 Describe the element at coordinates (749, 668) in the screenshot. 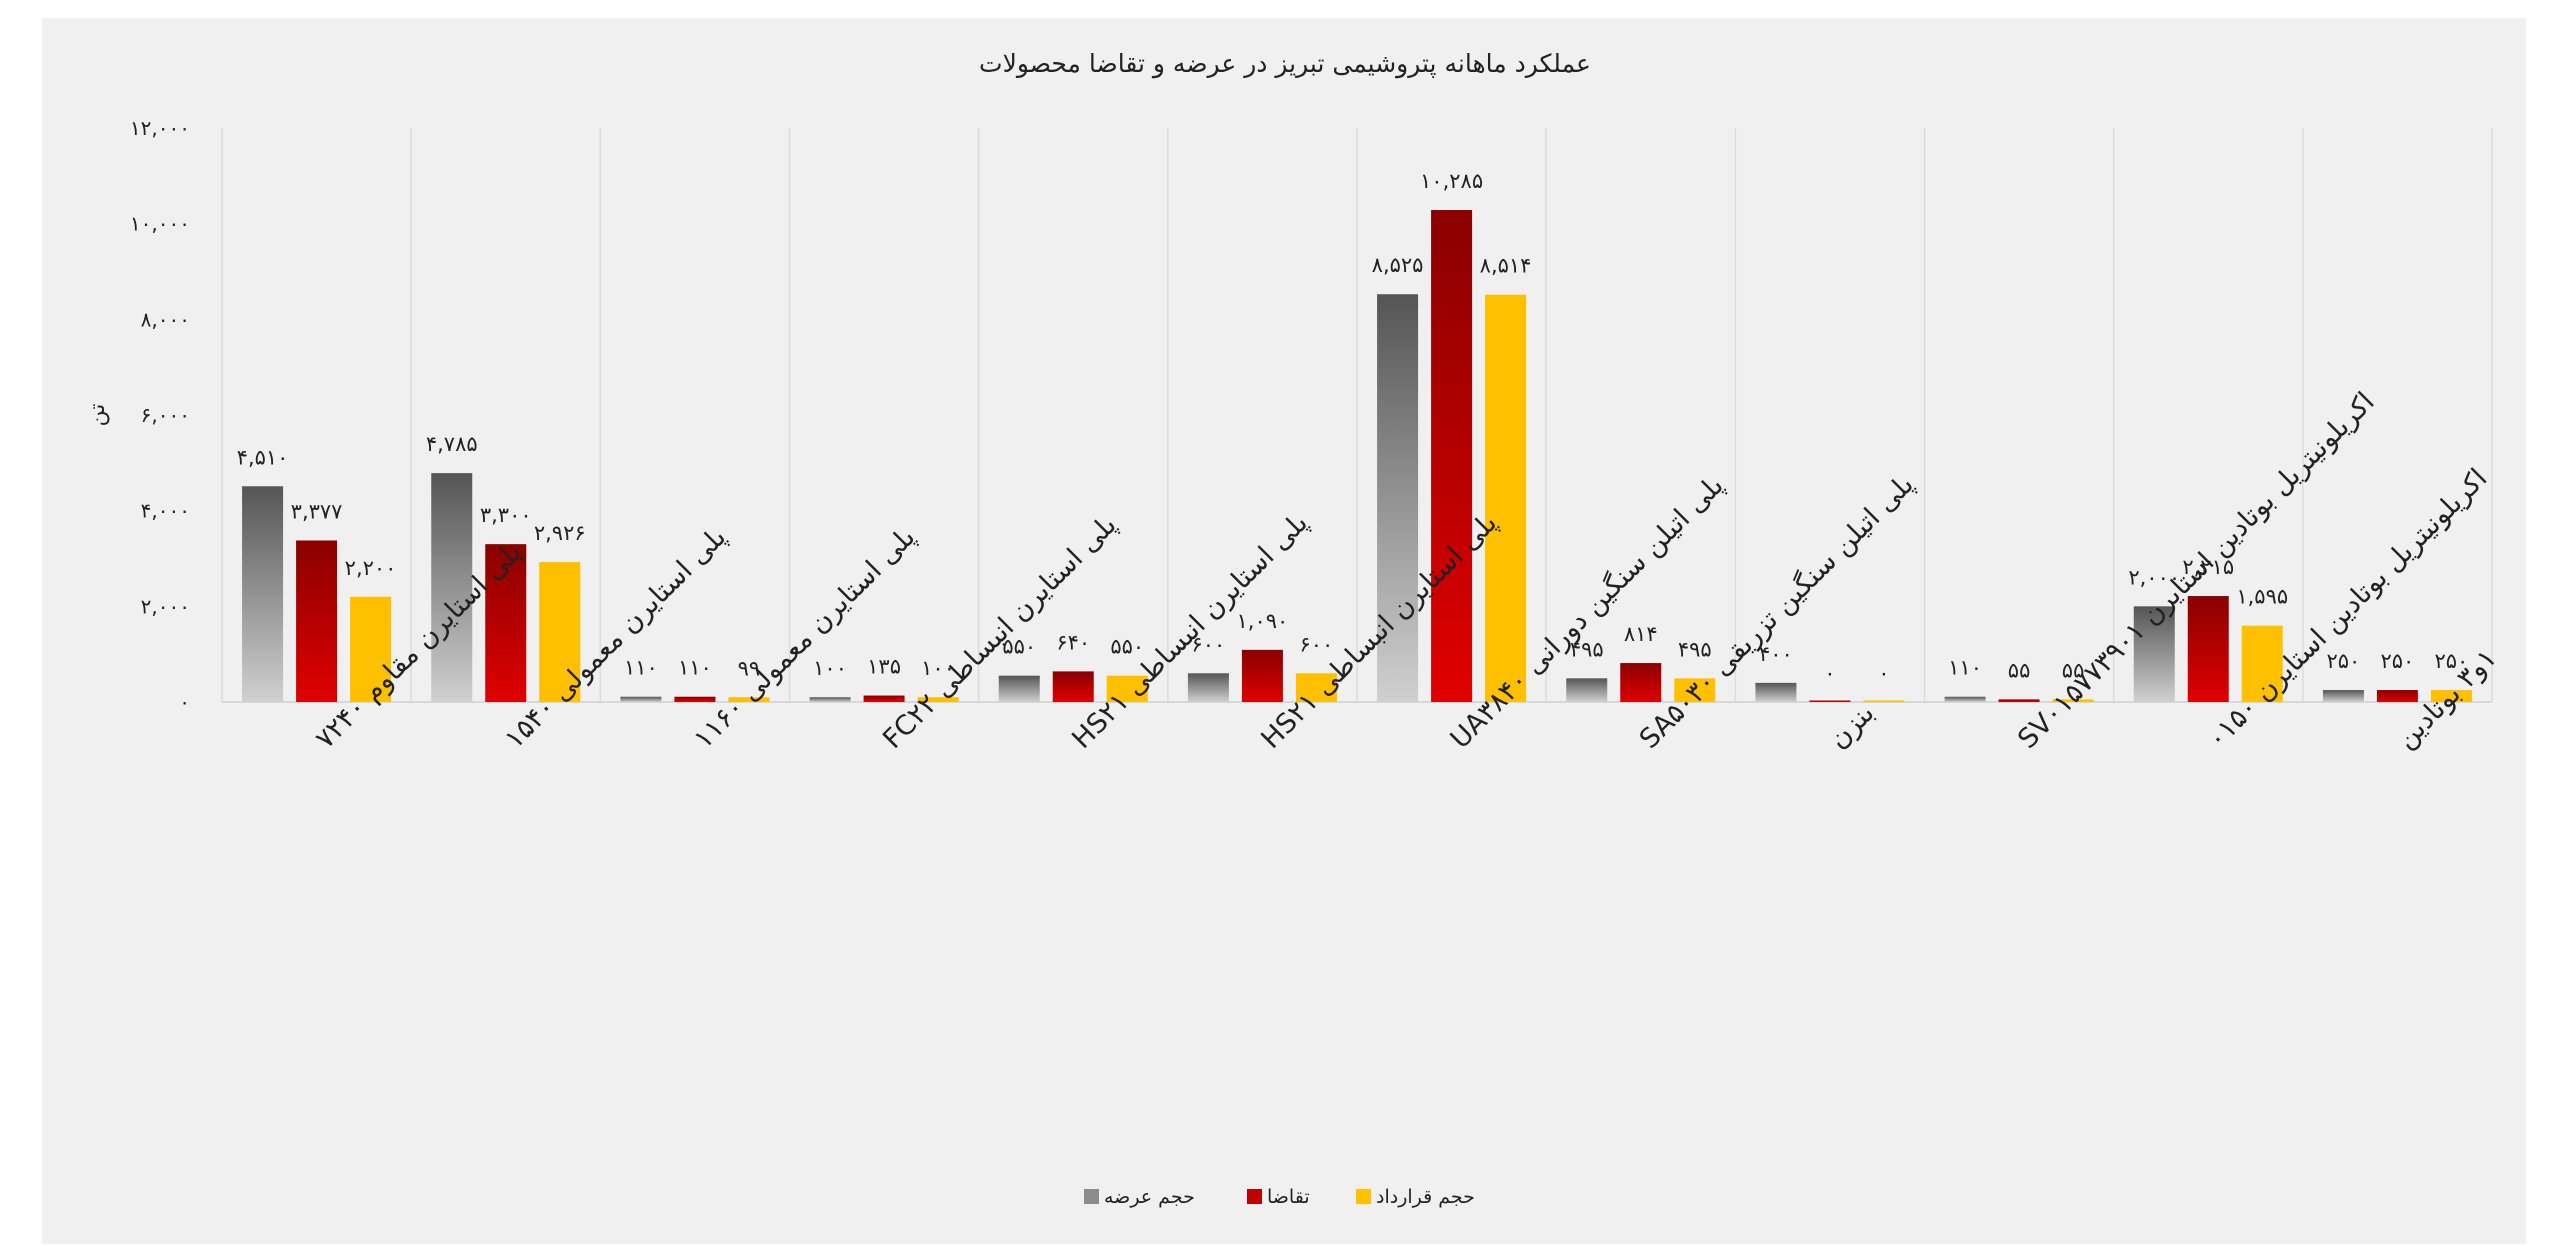

I see `data-label: ۹۹` at that location.